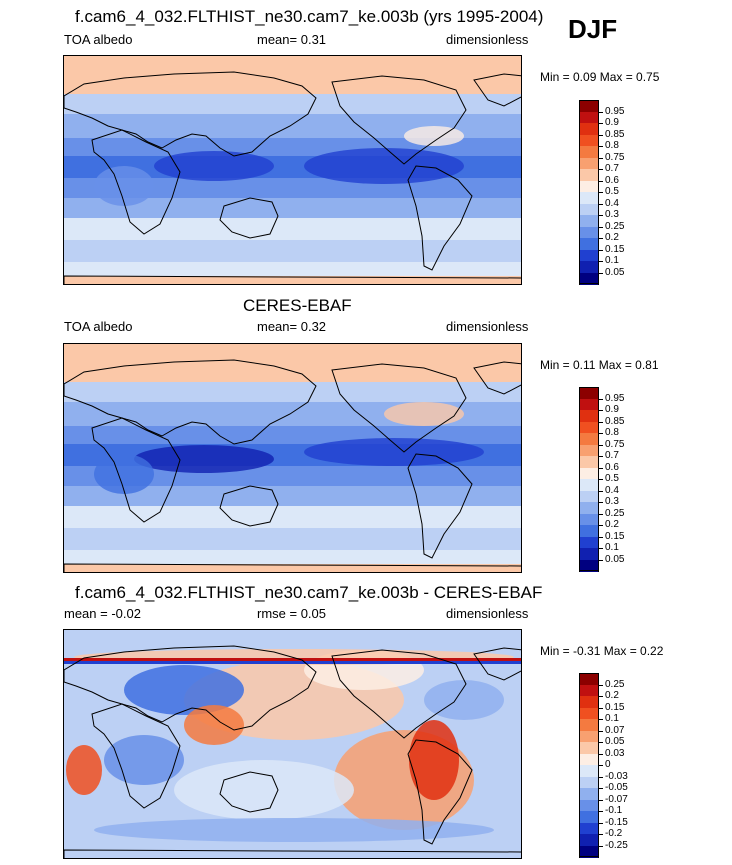 This screenshot has height=865, width=732. Describe the element at coordinates (599, 365) in the screenshot. I see `panel2-minmax: Min = 0.11 Max = 0.81` at that location.